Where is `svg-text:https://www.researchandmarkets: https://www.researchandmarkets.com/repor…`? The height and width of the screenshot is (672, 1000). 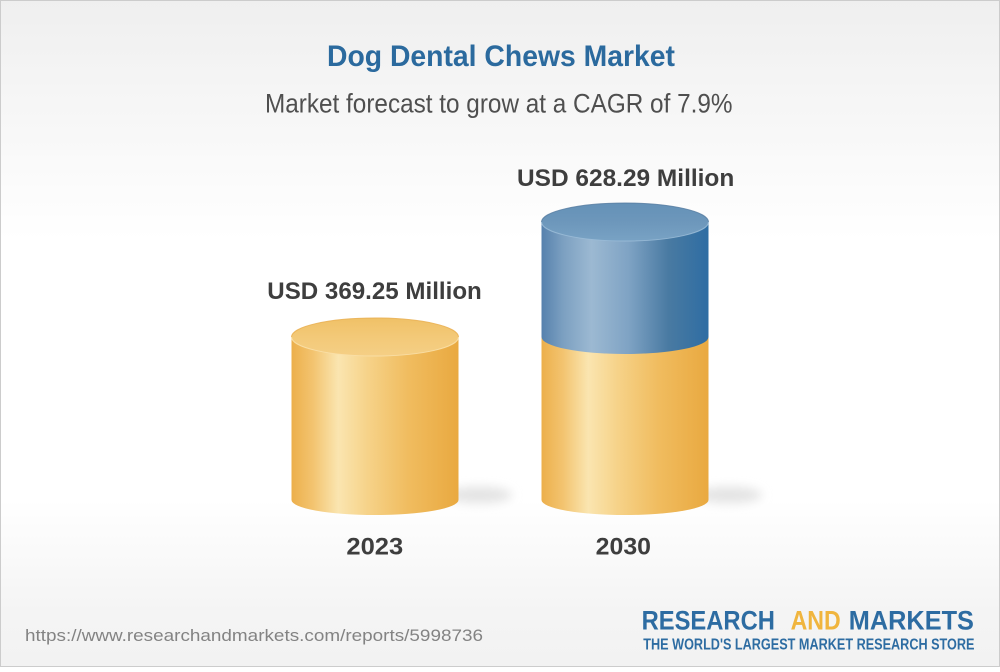
svg-text:https://www.researchandmarkets: https://www.researchandmarkets.com/repor… is located at coordinates (254, 635).